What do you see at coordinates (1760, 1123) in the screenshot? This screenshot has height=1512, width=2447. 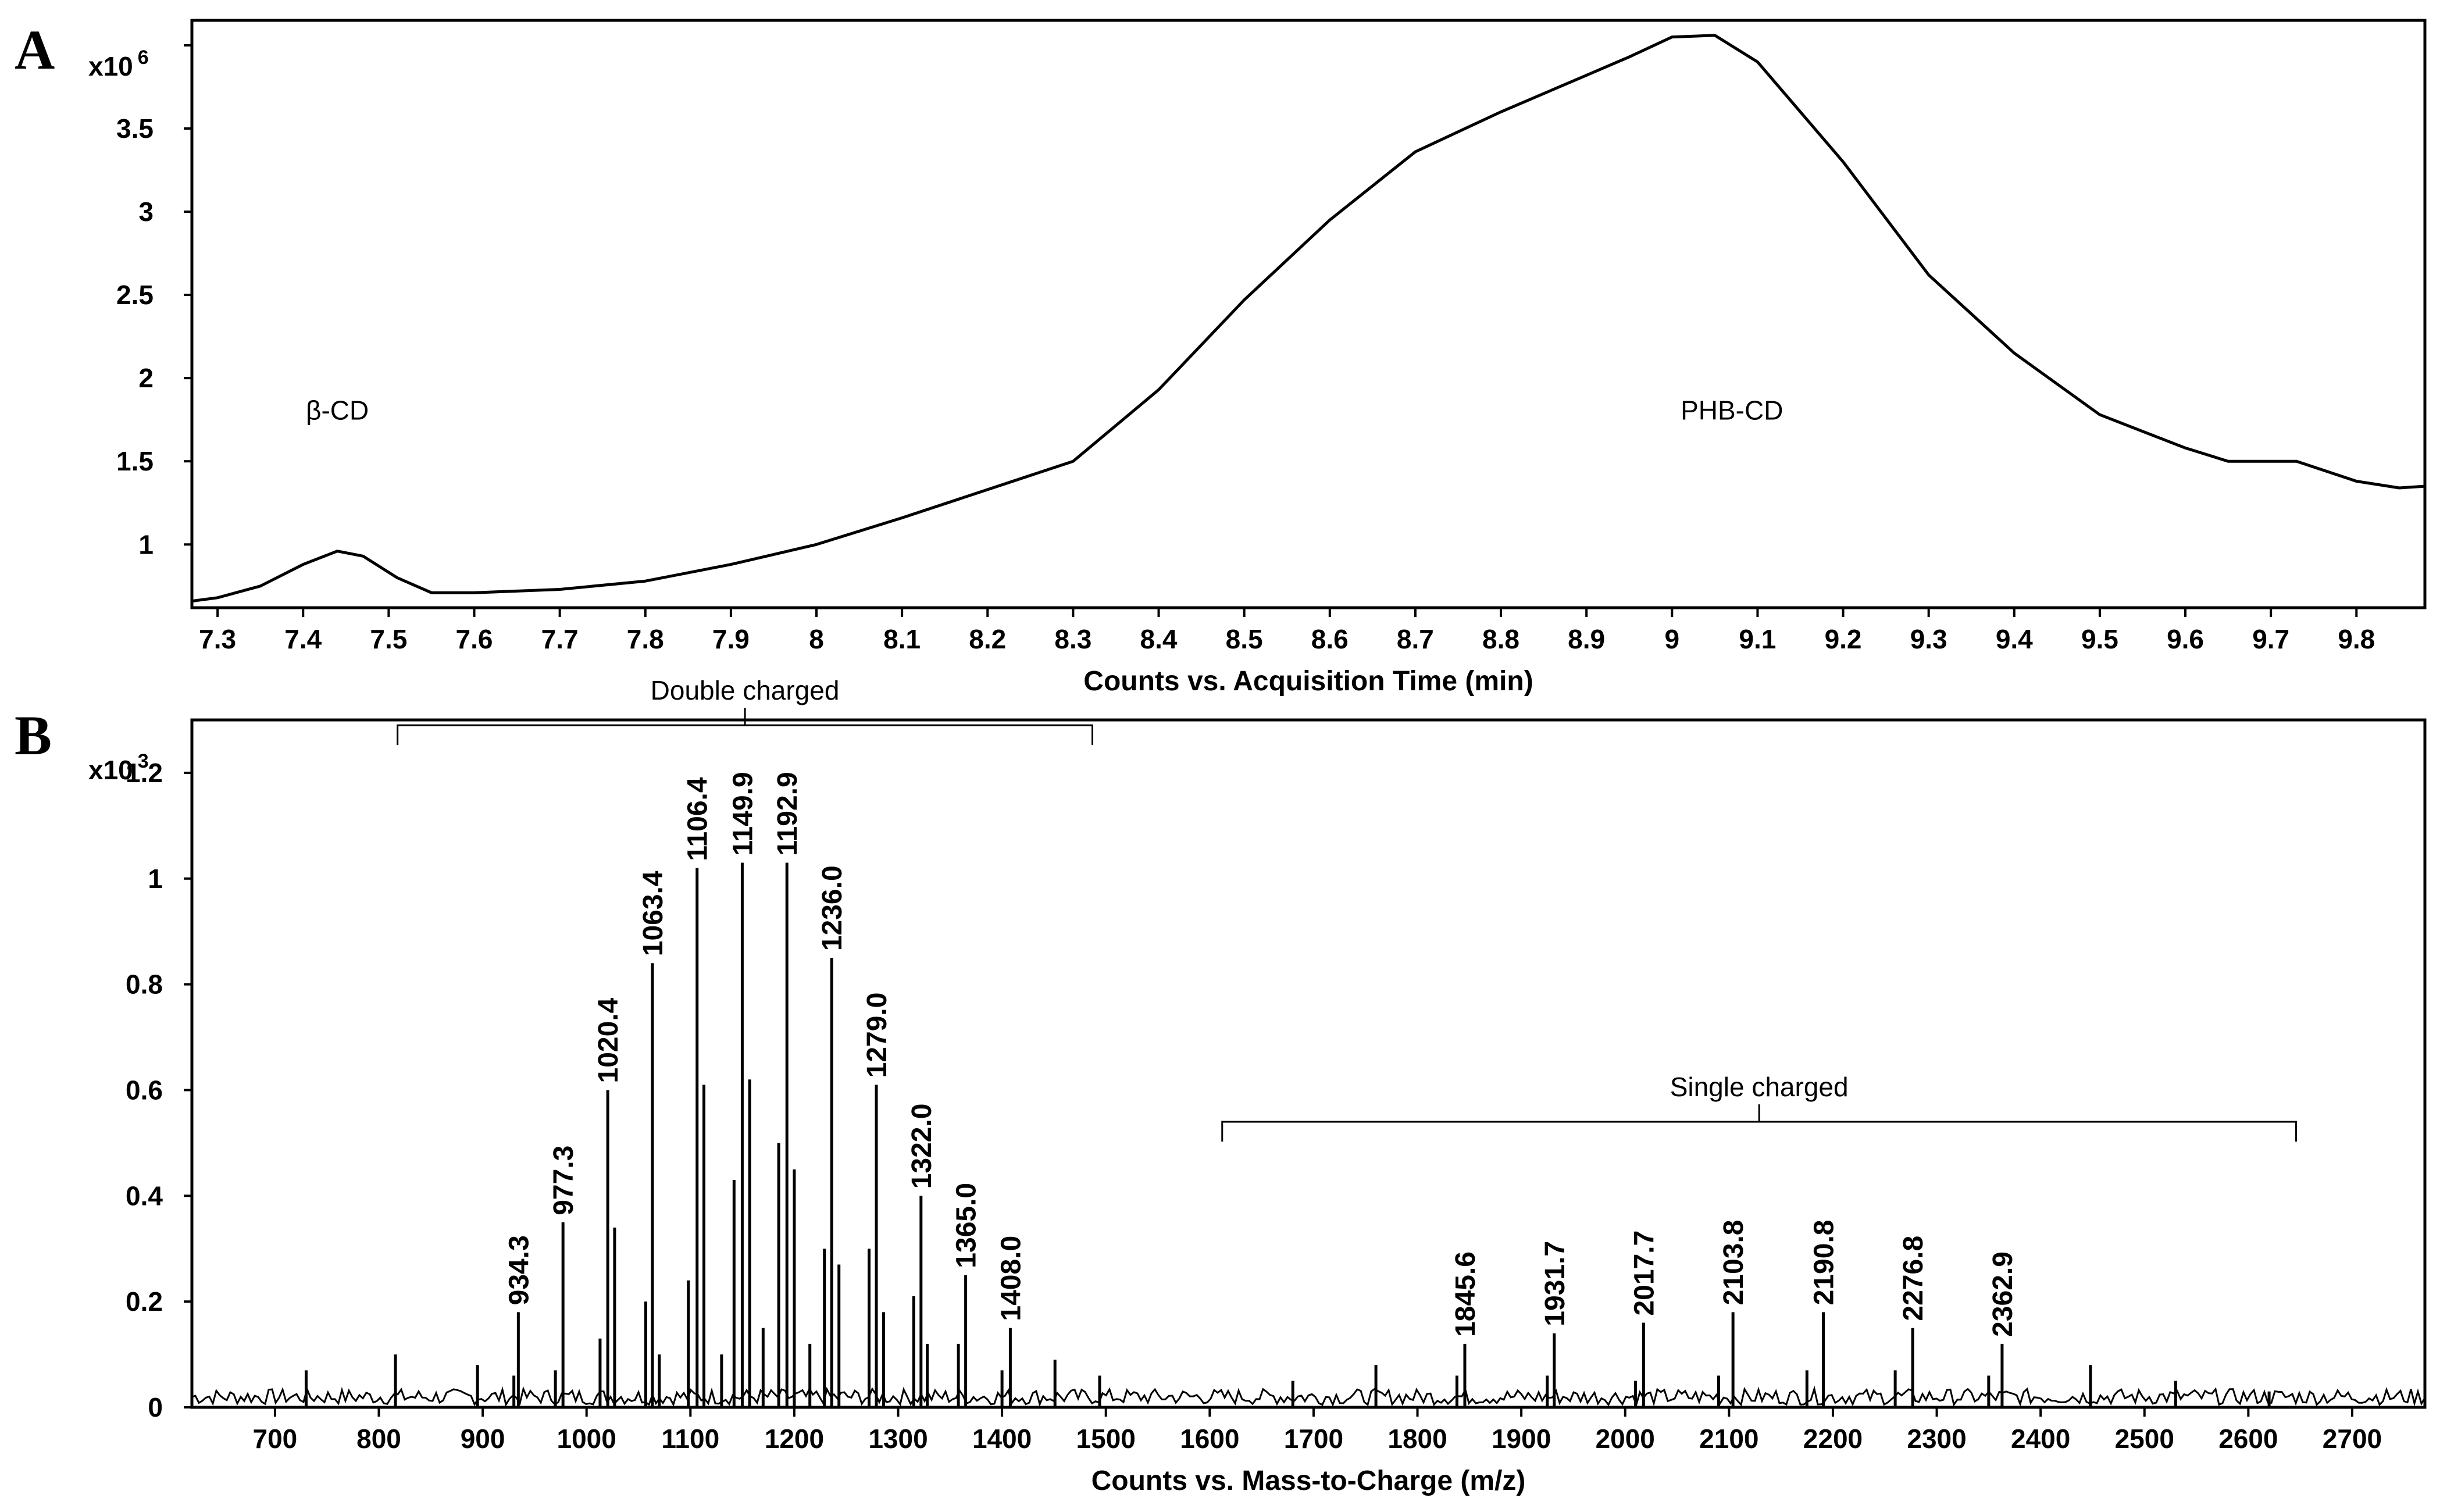 I see `single-charged-bracket` at bounding box center [1760, 1123].